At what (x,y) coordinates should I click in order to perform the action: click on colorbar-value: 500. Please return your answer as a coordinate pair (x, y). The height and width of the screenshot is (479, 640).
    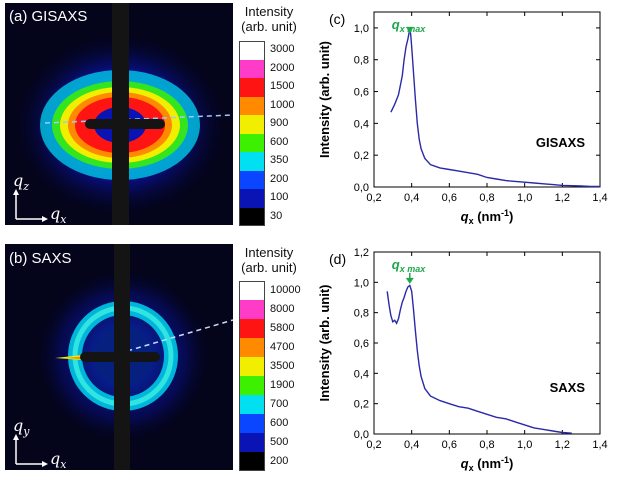
    Looking at the image, I should click on (279, 441).